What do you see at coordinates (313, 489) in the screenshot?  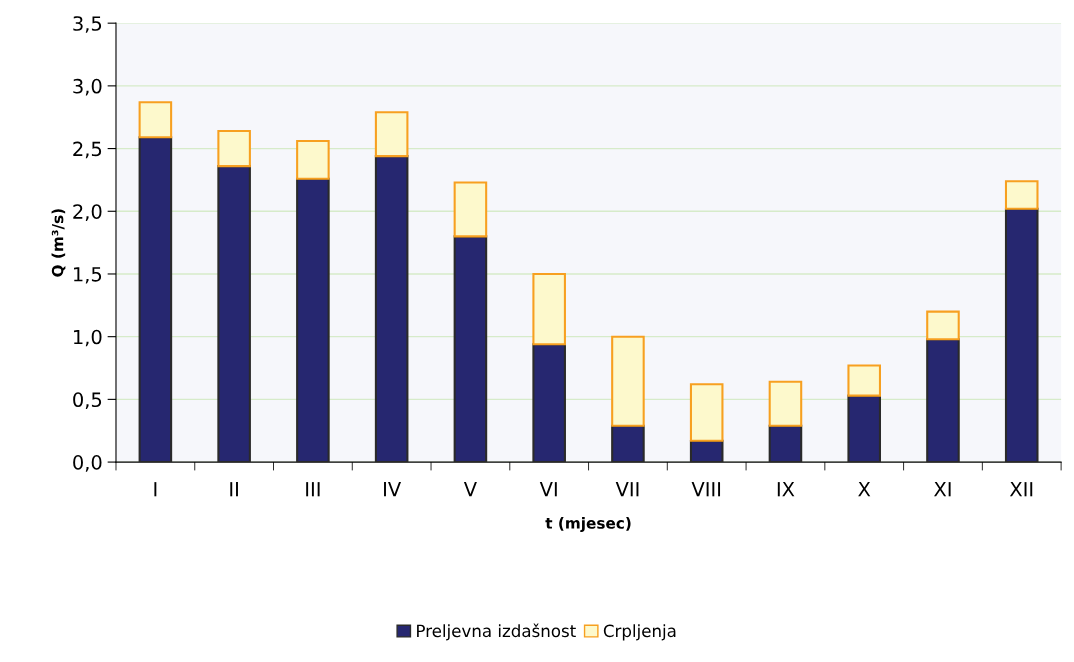 I see `x-tick-label: III` at bounding box center [313, 489].